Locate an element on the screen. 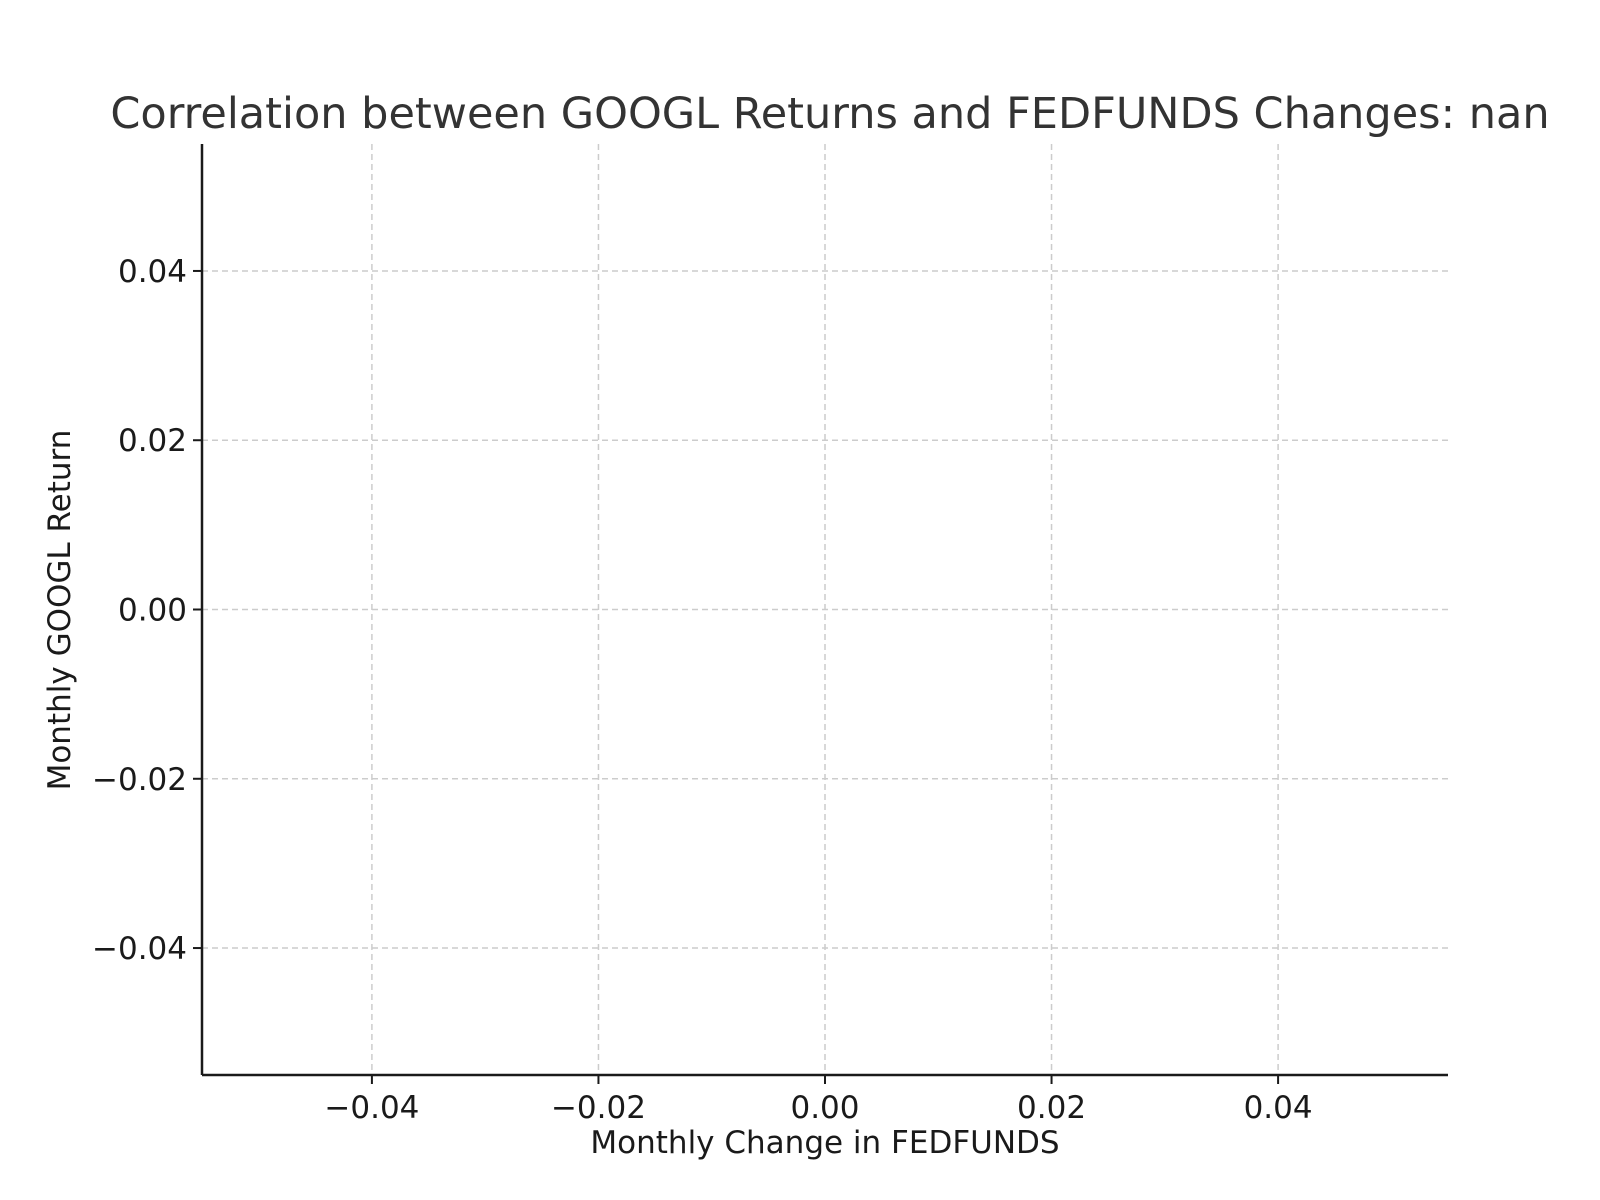  y-axis-ticks: 0.04 0.02 0.00 −0.02 −0.04 is located at coordinates (147, 610).